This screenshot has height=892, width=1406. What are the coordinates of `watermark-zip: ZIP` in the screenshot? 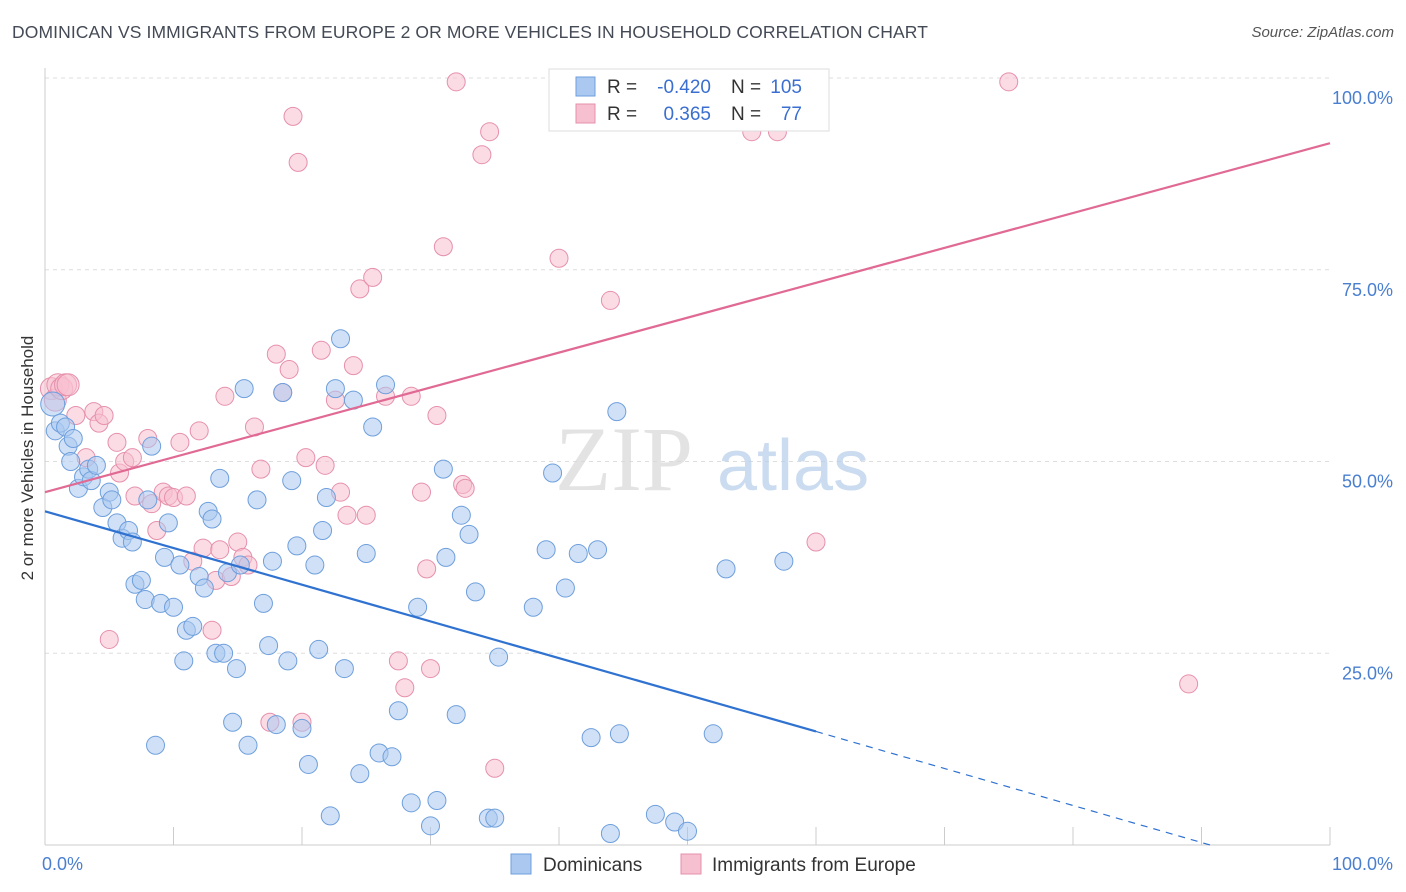 It's located at (624, 459).